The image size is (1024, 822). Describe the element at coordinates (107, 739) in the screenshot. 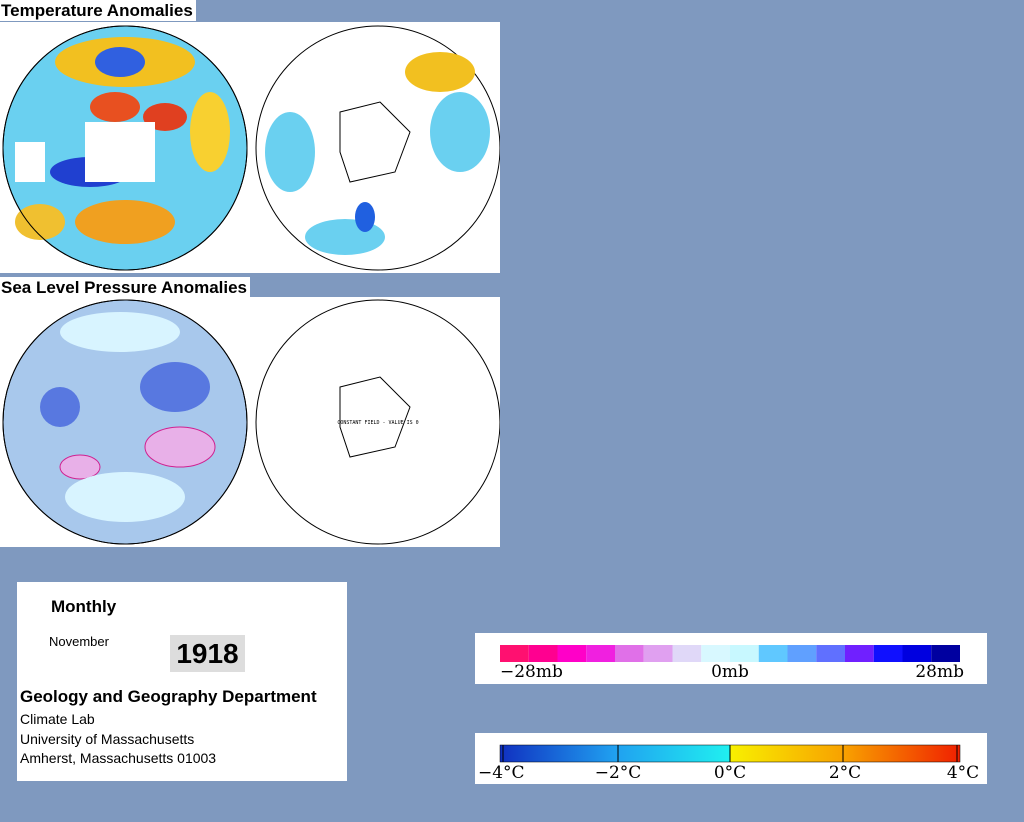

I see `info-line: University of Massachusetts` at that location.